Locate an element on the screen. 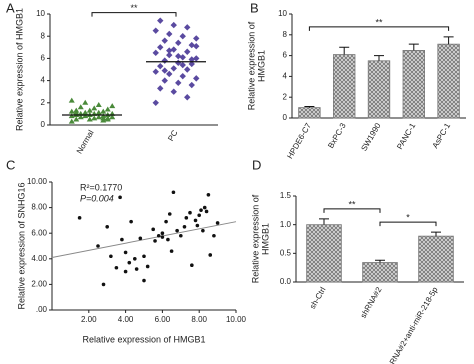 This screenshot has height=364, width=474. x-tick-label: 6.00 is located at coordinates (163, 319).